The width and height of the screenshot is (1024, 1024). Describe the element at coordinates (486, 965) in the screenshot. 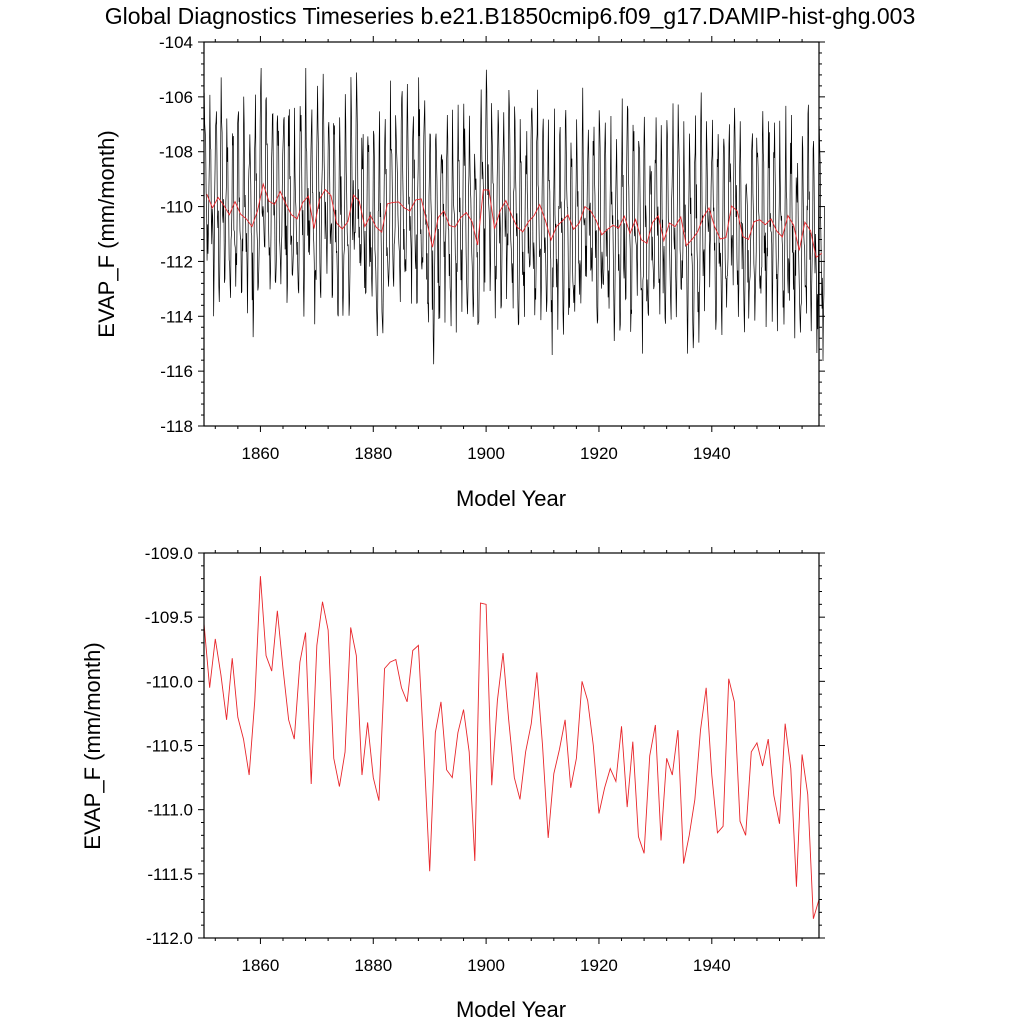

I see `bottom-x-tick-label: 1900` at that location.